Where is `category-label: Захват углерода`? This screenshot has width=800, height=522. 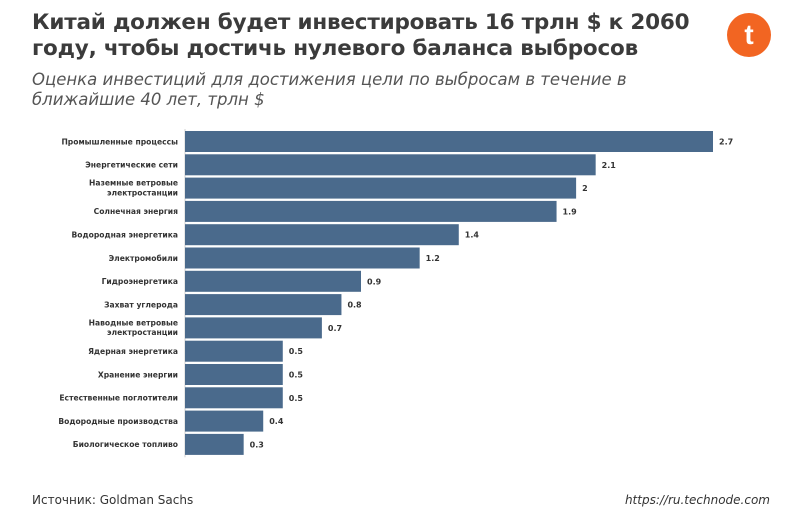 category-label: Захват углерода is located at coordinates (141, 304).